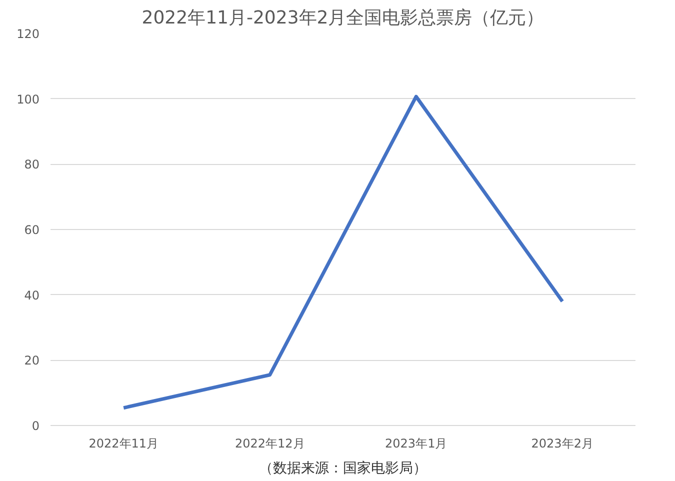 This screenshot has height=481, width=675. Describe the element at coordinates (32, 230) in the screenshot. I see `y-tick-label: 60` at that location.